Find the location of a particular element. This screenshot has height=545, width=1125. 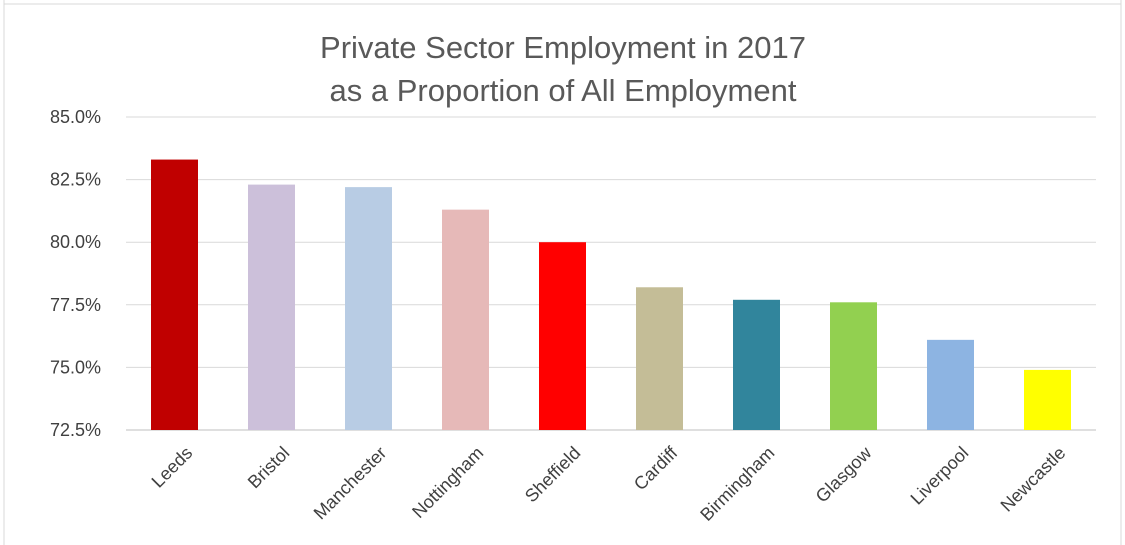

bar-sheffield is located at coordinates (562, 336).